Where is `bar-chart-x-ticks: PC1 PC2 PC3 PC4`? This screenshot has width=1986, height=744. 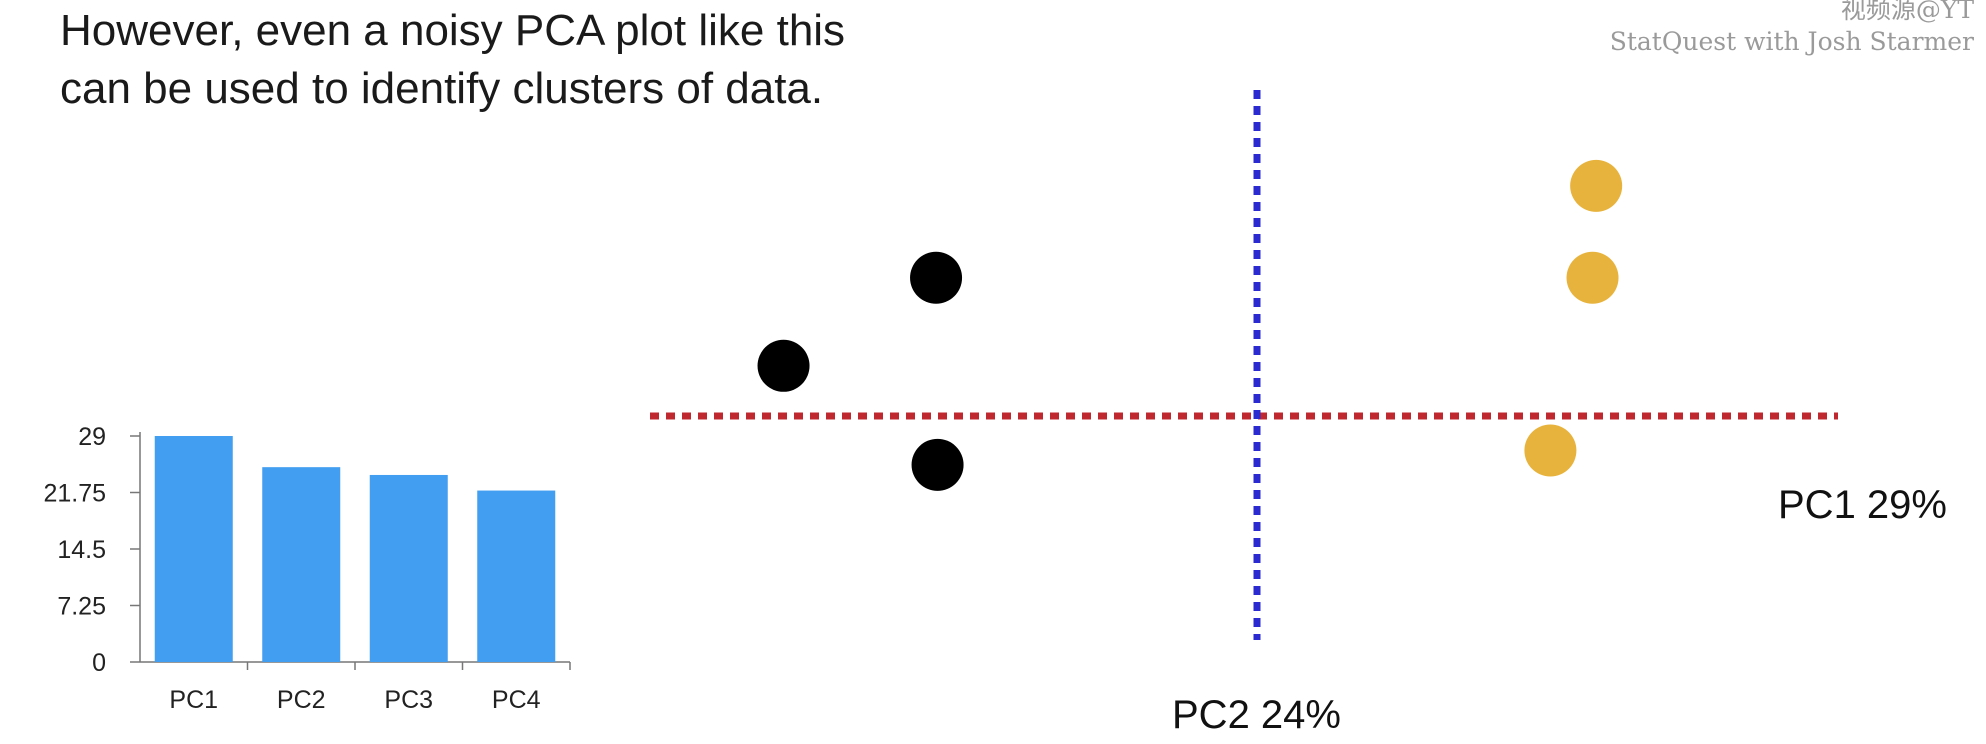
bar-chart-x-ticks: PC1 PC2 PC3 PC4 is located at coordinates (354, 700).